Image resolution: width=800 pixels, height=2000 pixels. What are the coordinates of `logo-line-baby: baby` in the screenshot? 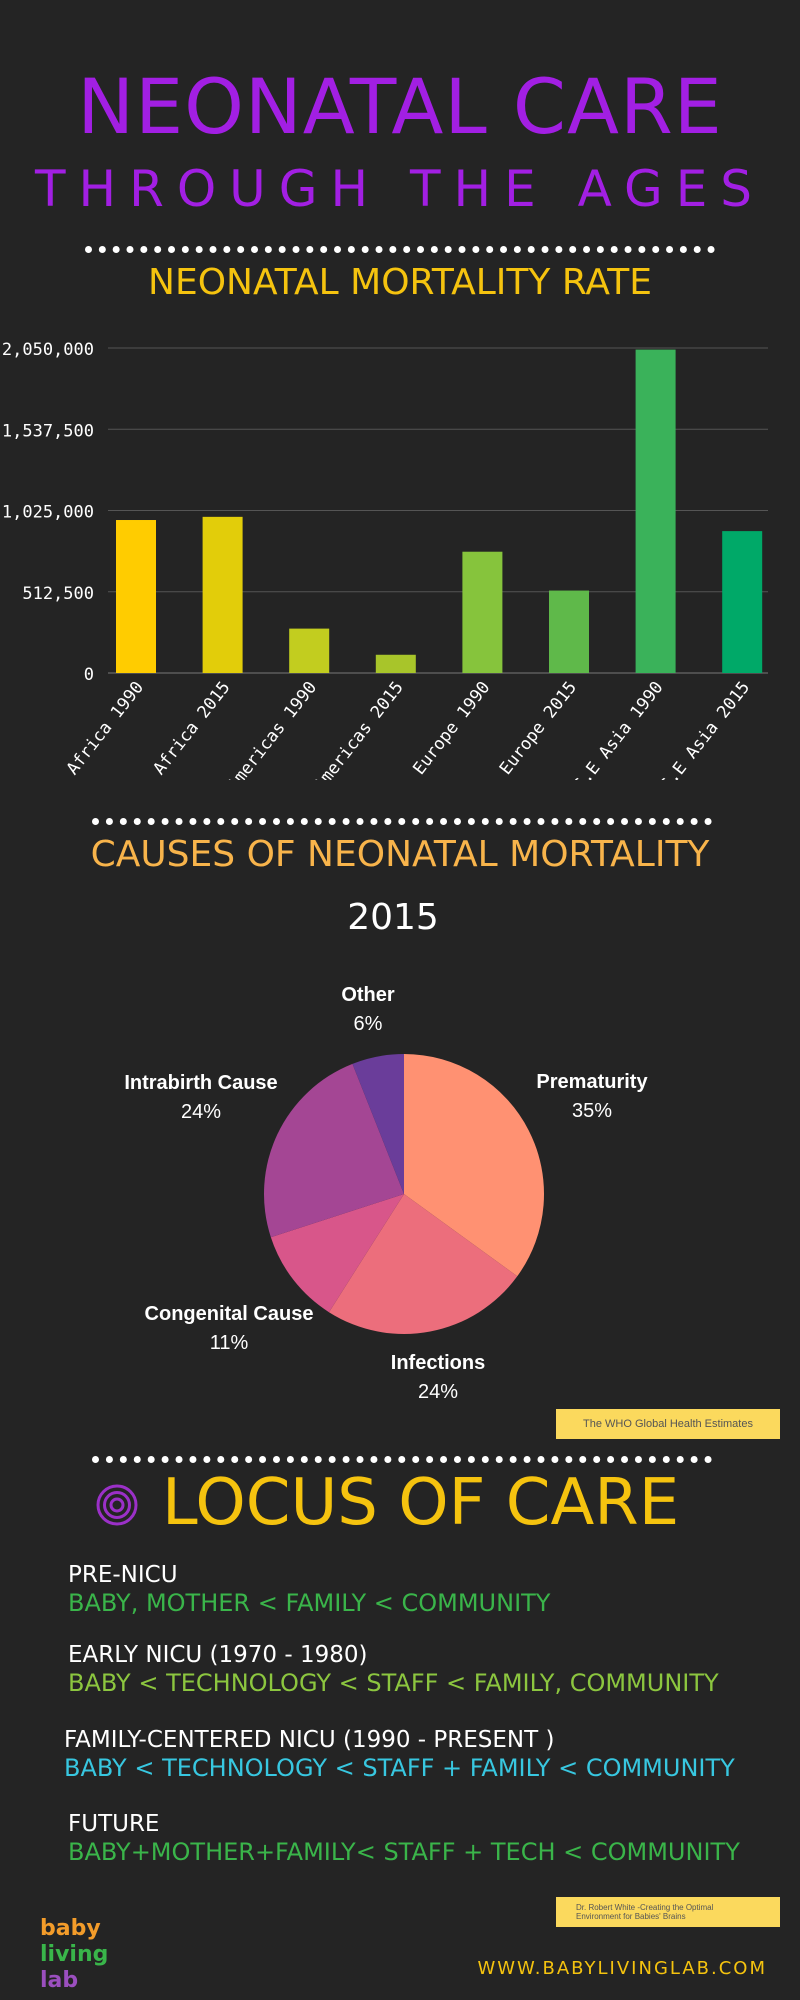 It's located at (70, 1928).